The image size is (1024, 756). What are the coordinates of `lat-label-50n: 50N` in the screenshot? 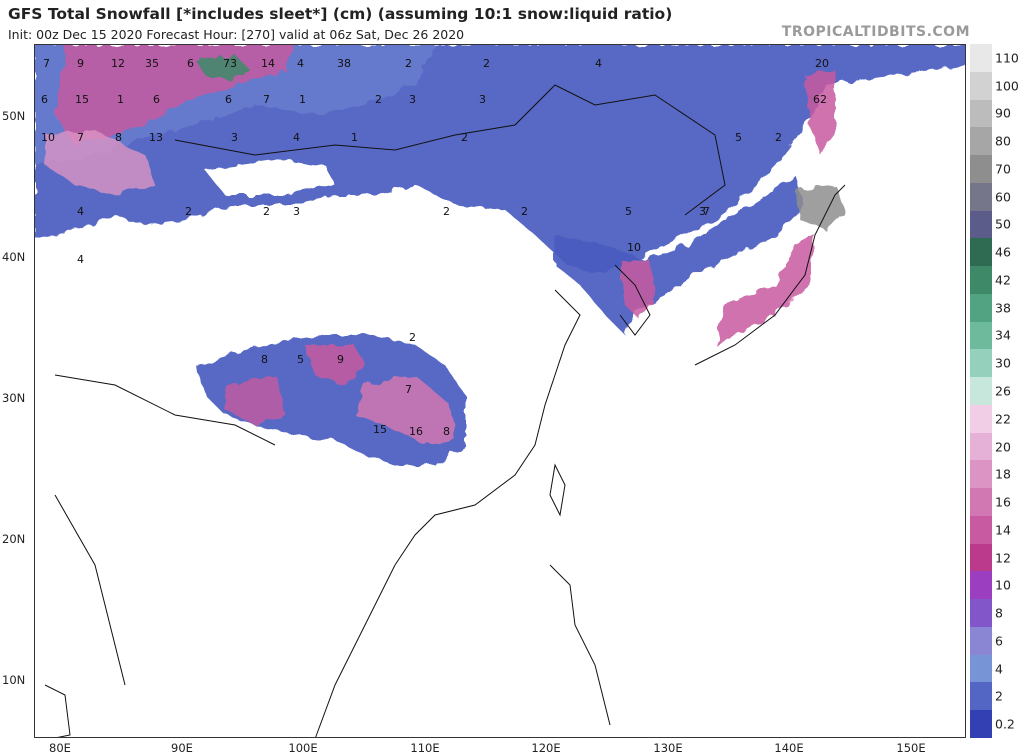 It's located at (14, 116).